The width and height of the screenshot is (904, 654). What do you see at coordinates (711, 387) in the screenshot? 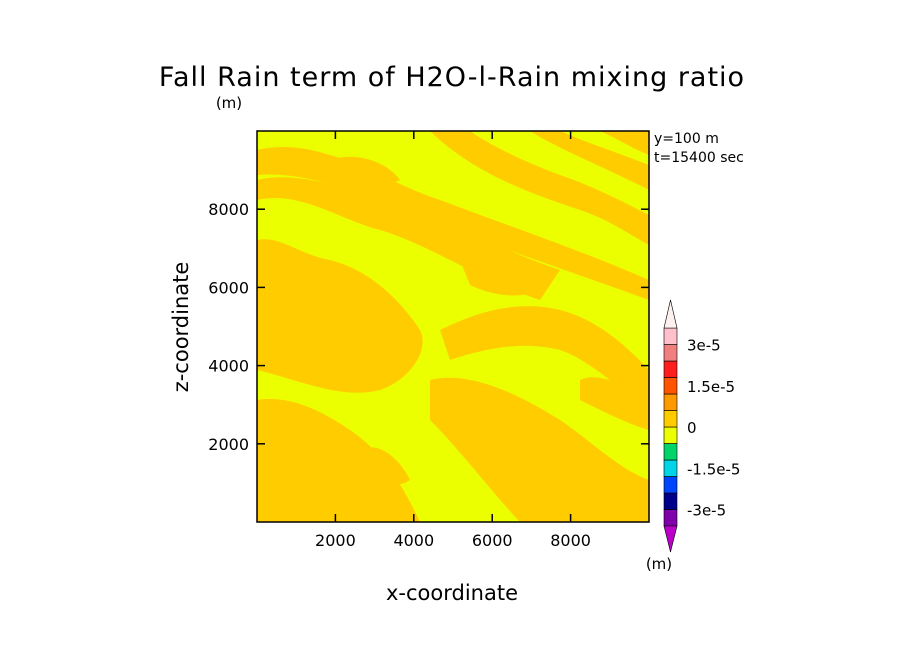
I see `colorbar-tick-label: 1.5e-5` at bounding box center [711, 387].